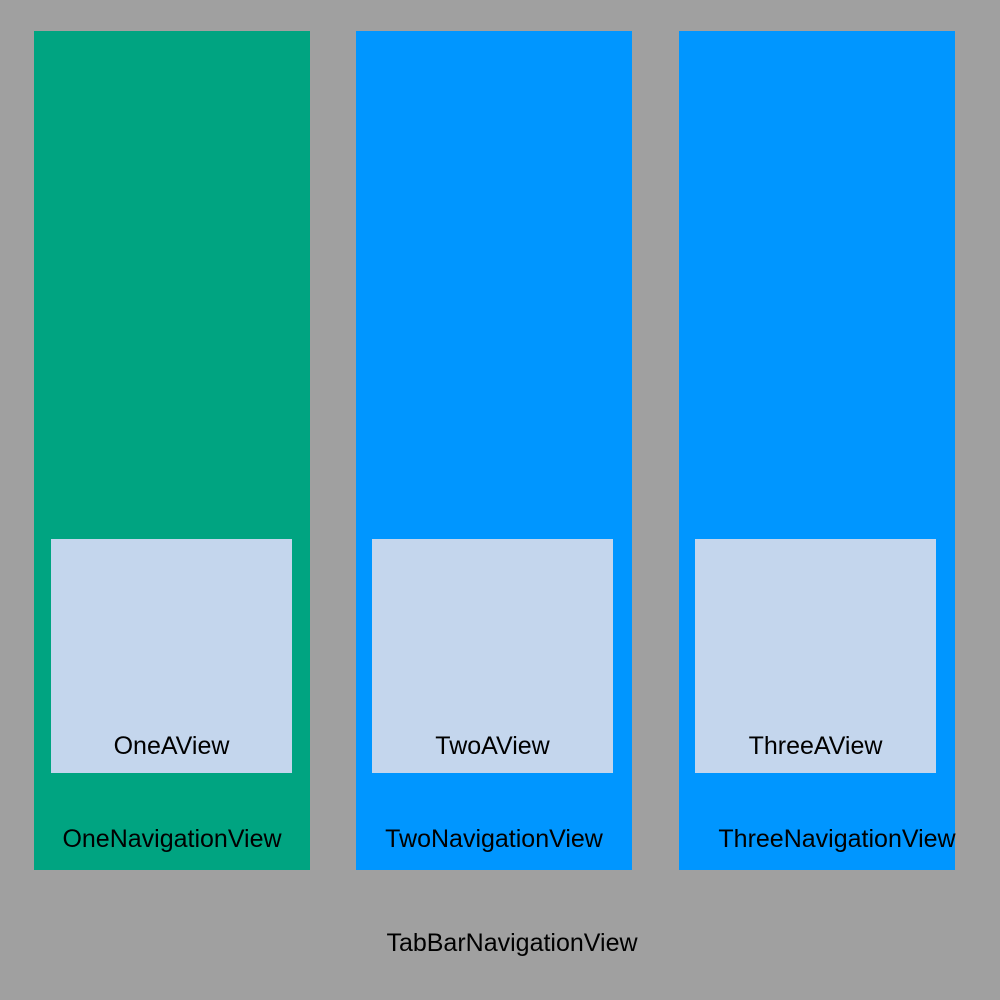 The width and height of the screenshot is (1000, 1000). What do you see at coordinates (171, 746) in the screenshot?
I see `one-a-view-label: OneAView` at bounding box center [171, 746].